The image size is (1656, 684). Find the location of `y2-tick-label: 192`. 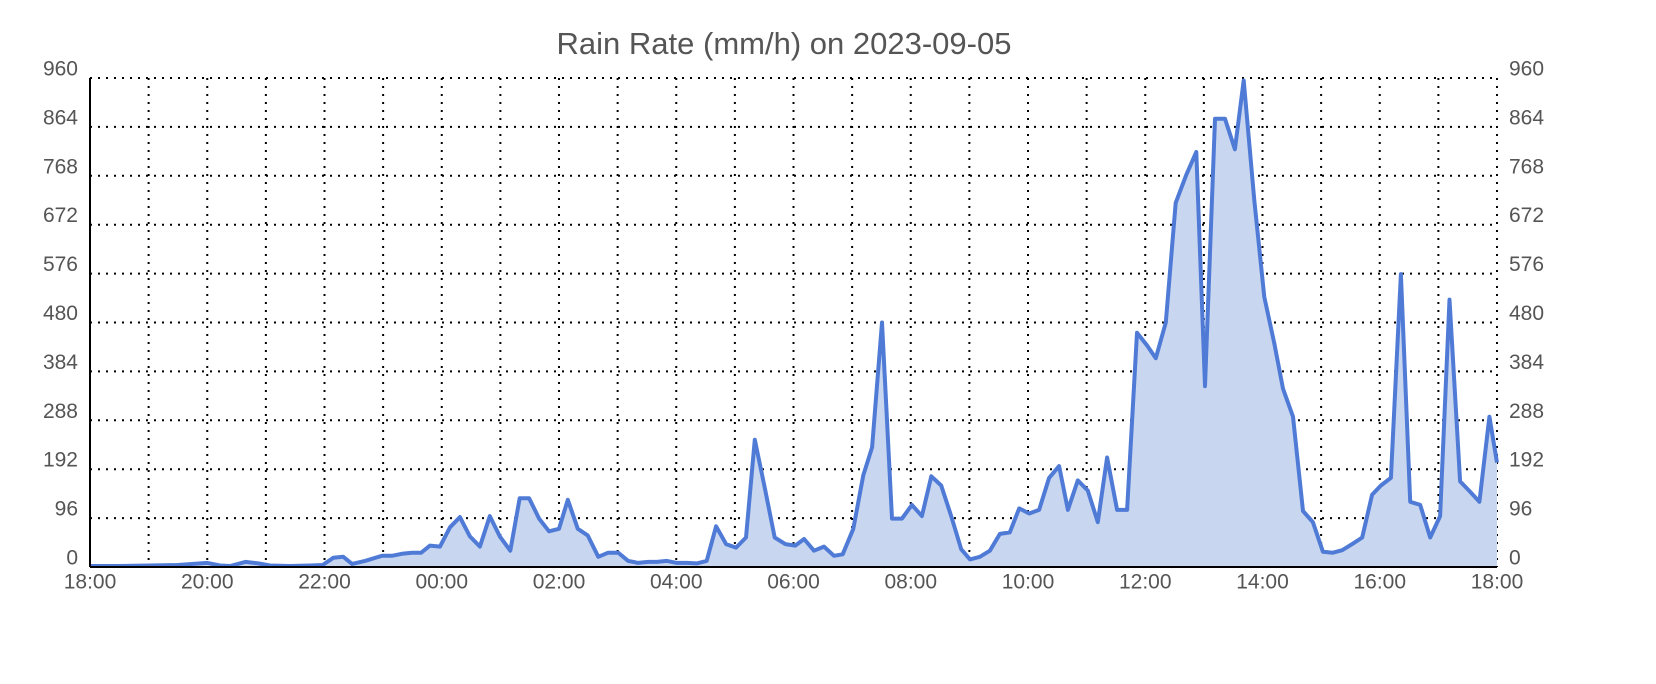

y2-tick-label: 192 is located at coordinates (1526, 460).